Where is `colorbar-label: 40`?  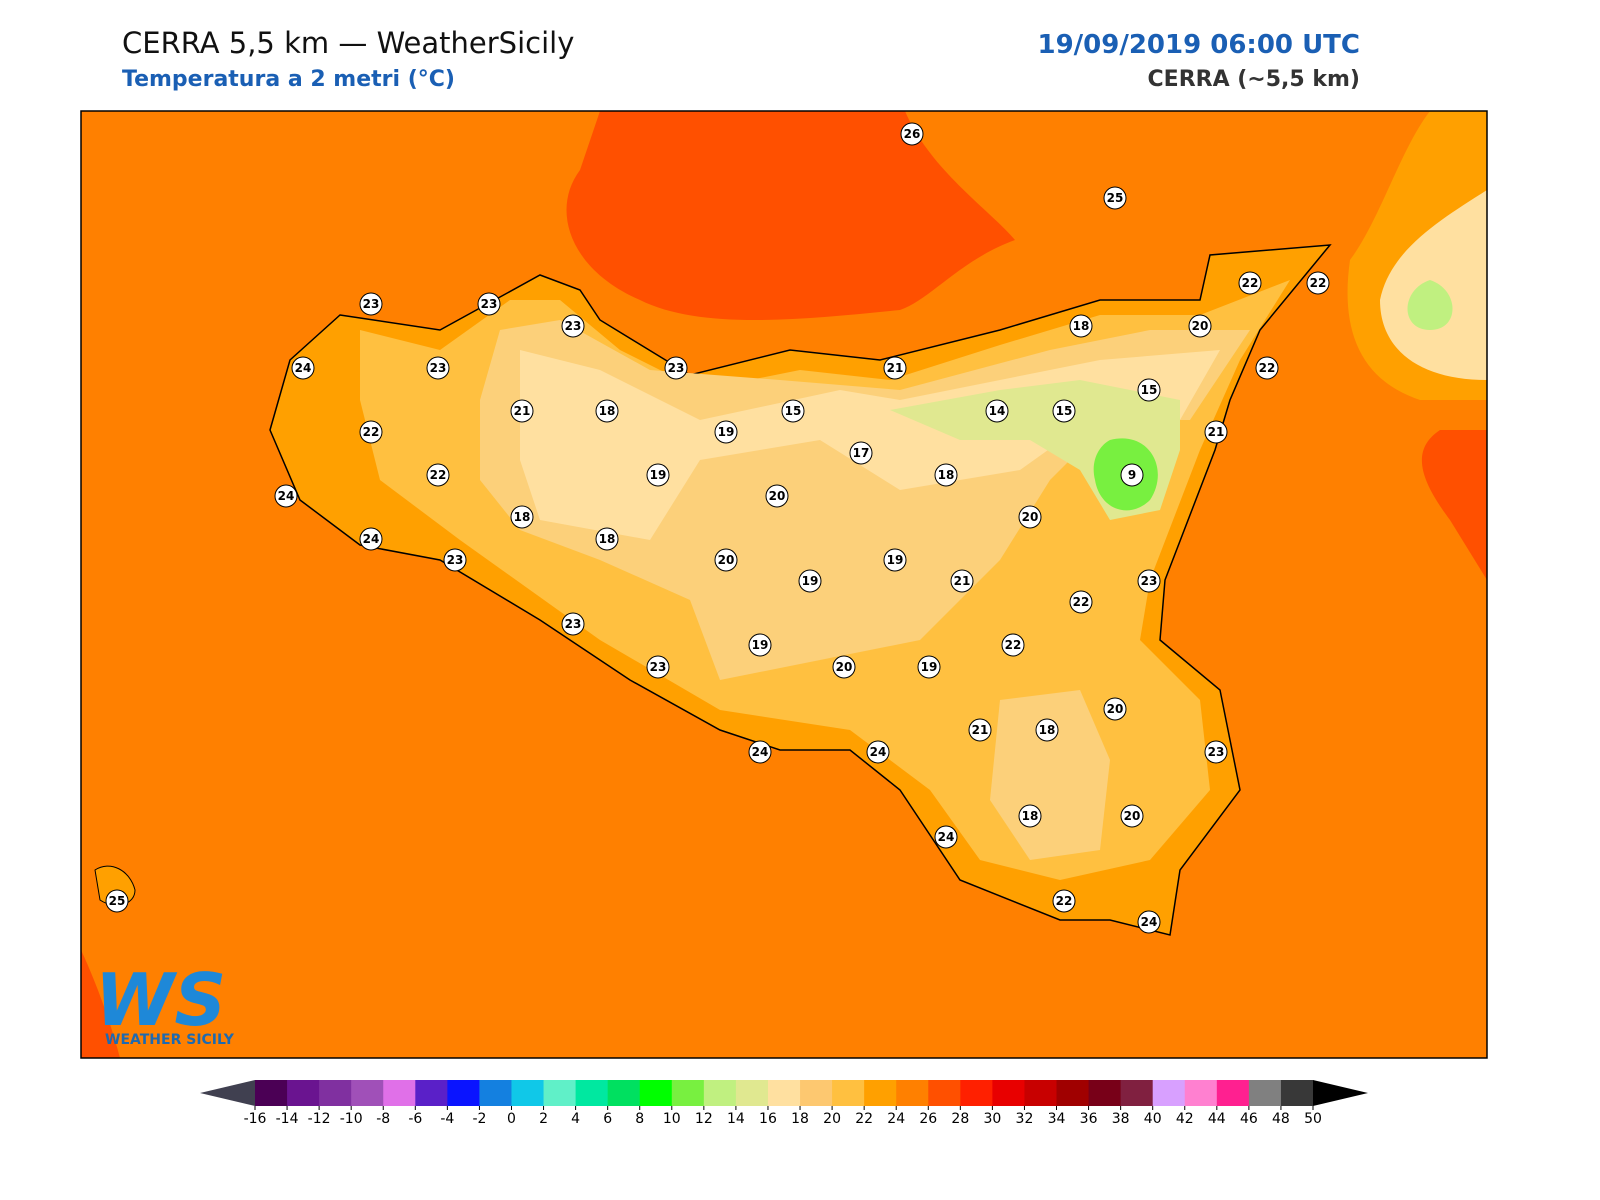 colorbar-label: 40 is located at coordinates (1153, 1119).